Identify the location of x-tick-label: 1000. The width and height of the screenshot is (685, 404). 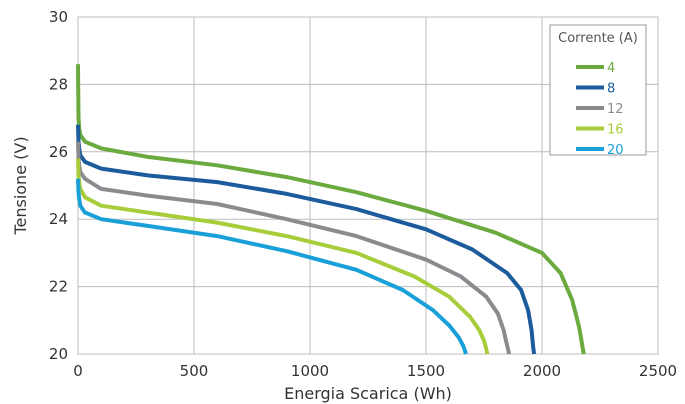
(310, 371).